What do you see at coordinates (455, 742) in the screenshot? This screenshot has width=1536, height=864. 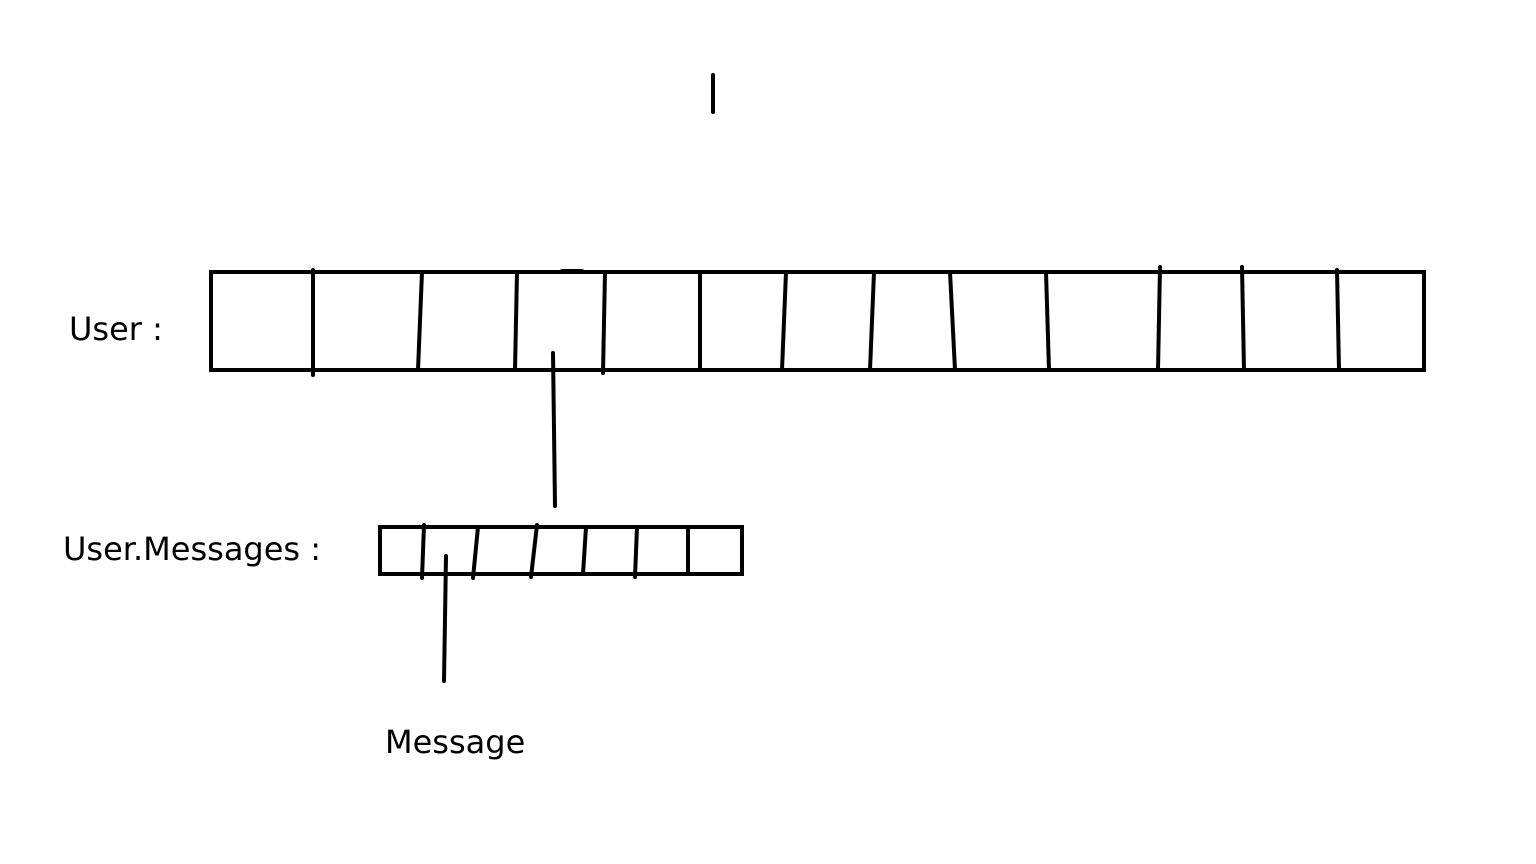 I see `message-label: Message` at bounding box center [455, 742].